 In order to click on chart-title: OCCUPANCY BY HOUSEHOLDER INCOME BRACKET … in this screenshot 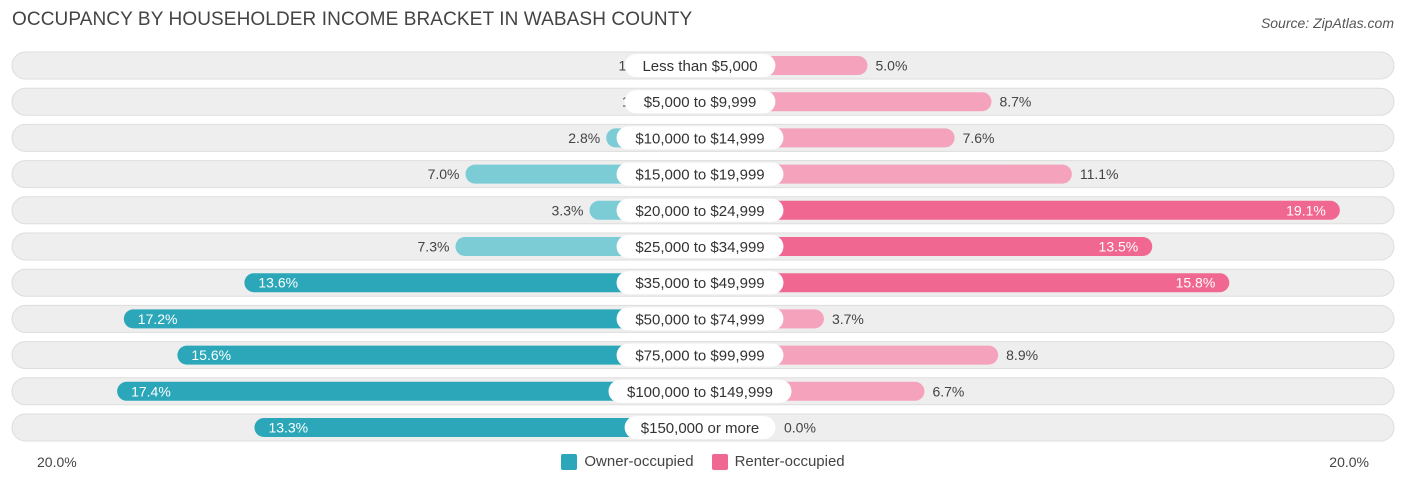, I will do `click(352, 19)`.